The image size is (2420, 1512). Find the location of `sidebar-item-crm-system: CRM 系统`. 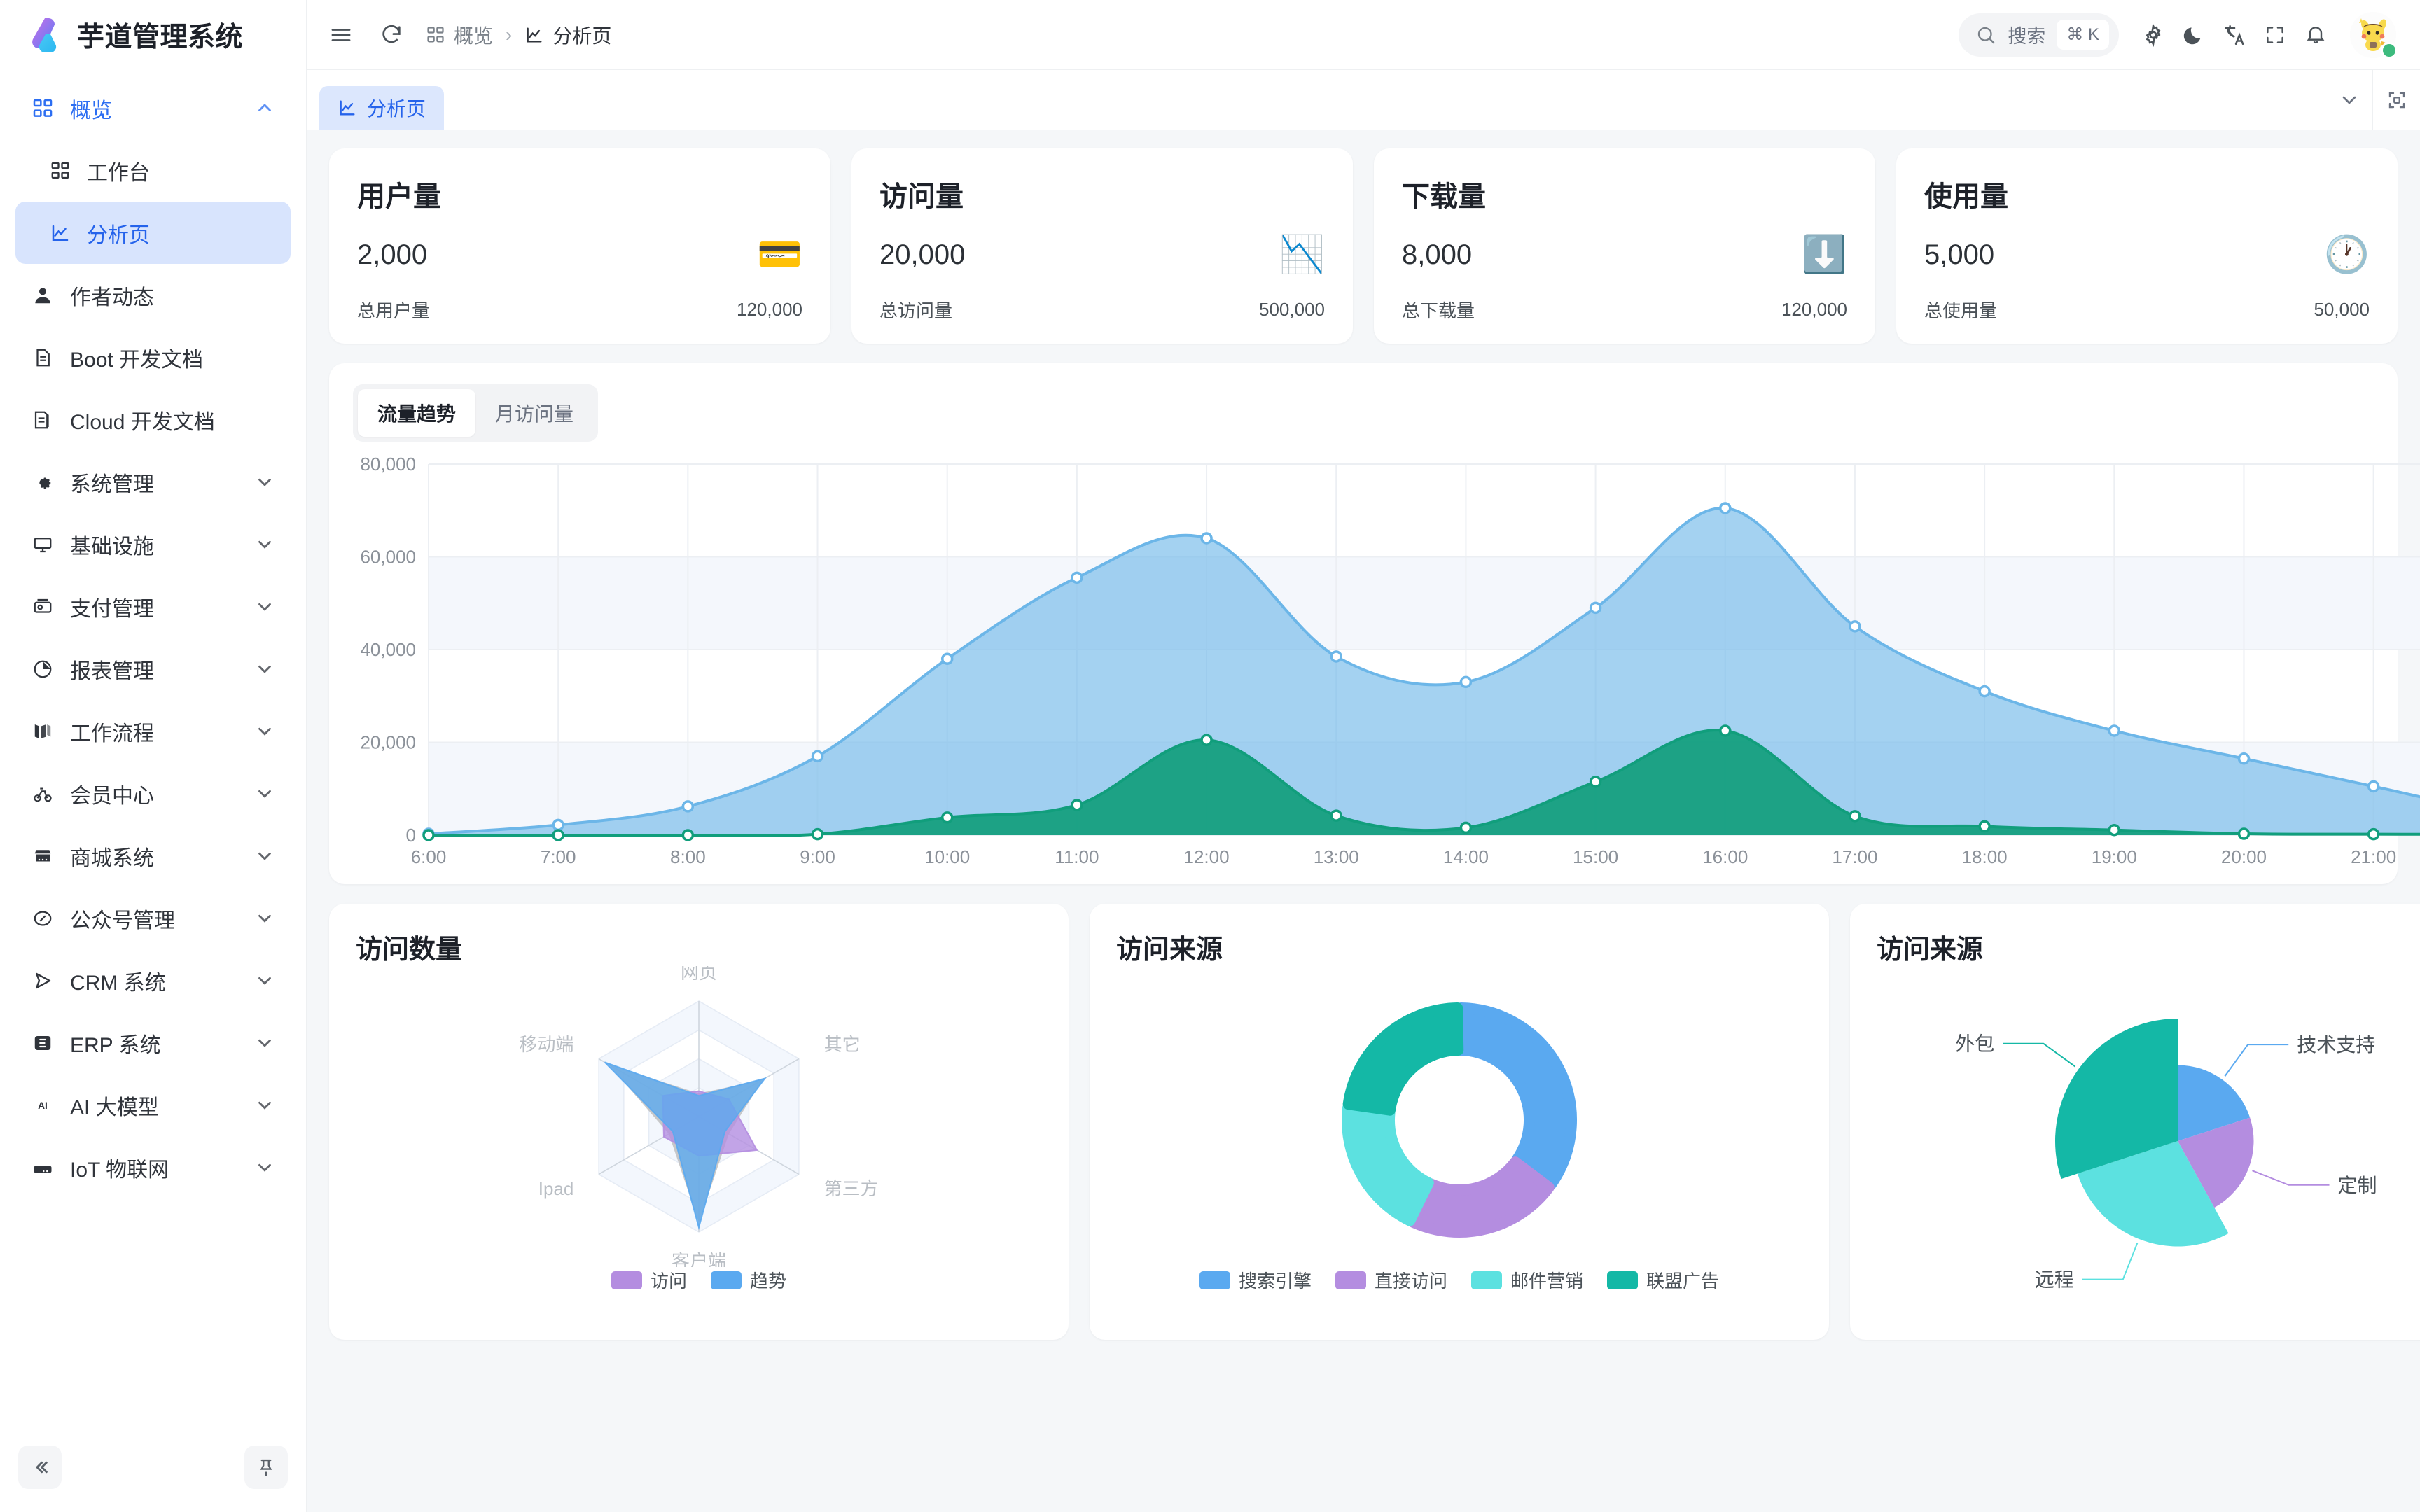

sidebar-item-crm-system: CRM 系统 is located at coordinates (153, 980).